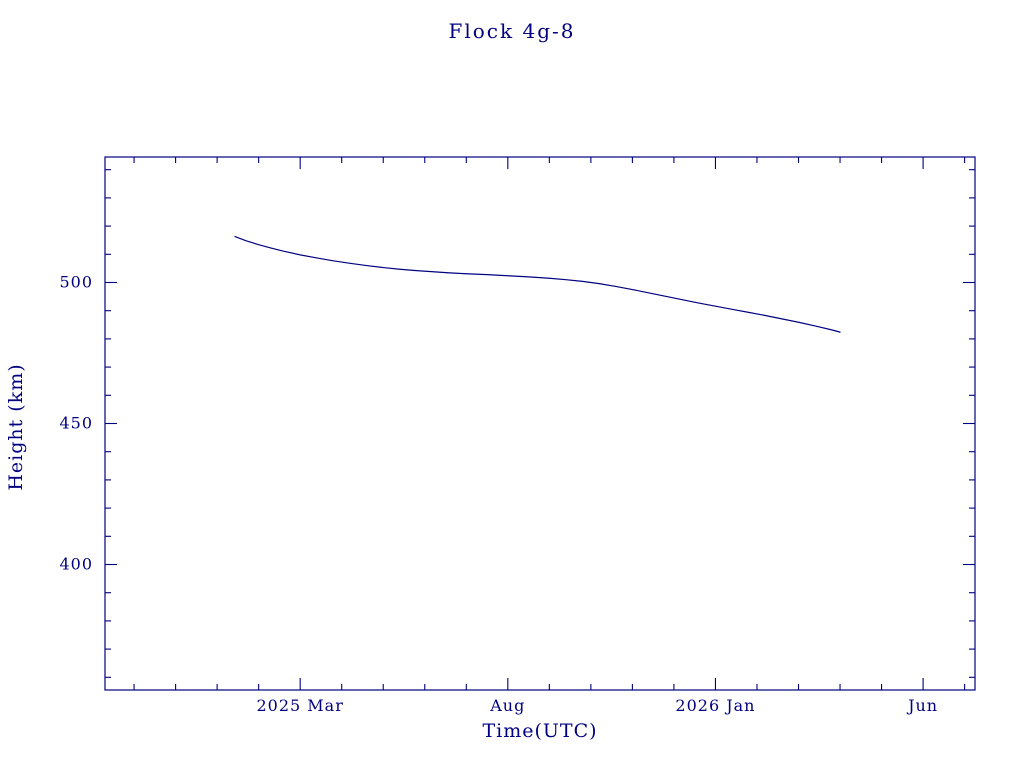  Describe the element at coordinates (715, 705) in the screenshot. I see `x-tick-label: 2026 Jan` at that location.